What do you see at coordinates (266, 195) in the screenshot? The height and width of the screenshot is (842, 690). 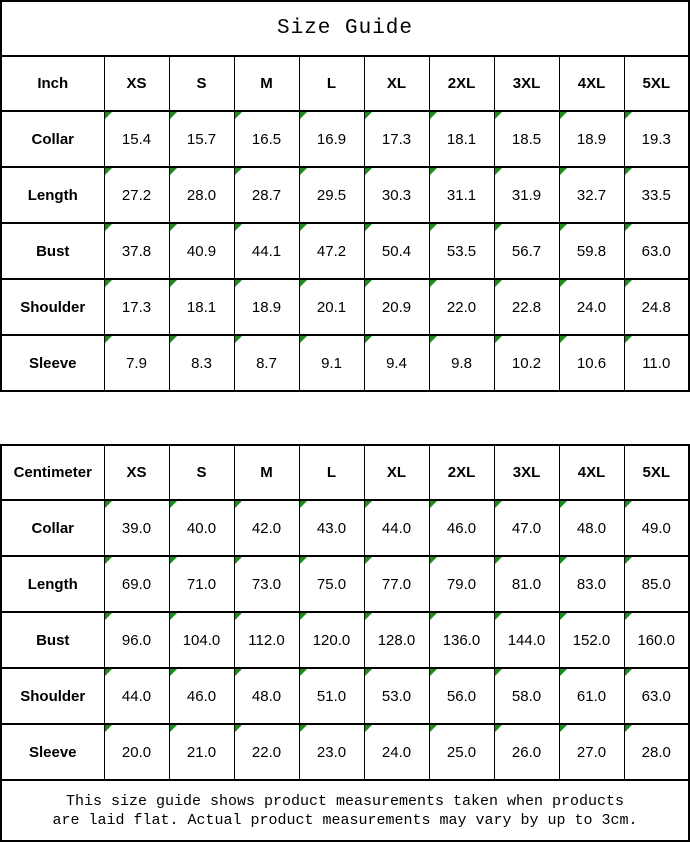 I see `cell-value: 28.7` at bounding box center [266, 195].